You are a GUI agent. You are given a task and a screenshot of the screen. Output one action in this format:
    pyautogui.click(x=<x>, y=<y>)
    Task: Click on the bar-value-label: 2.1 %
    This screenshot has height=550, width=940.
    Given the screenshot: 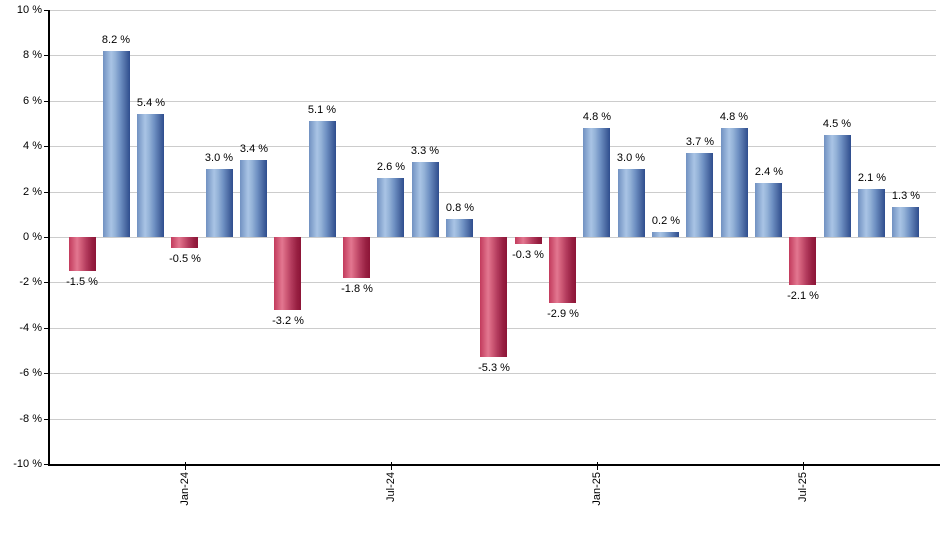 What is the action you would take?
    pyautogui.click(x=872, y=178)
    